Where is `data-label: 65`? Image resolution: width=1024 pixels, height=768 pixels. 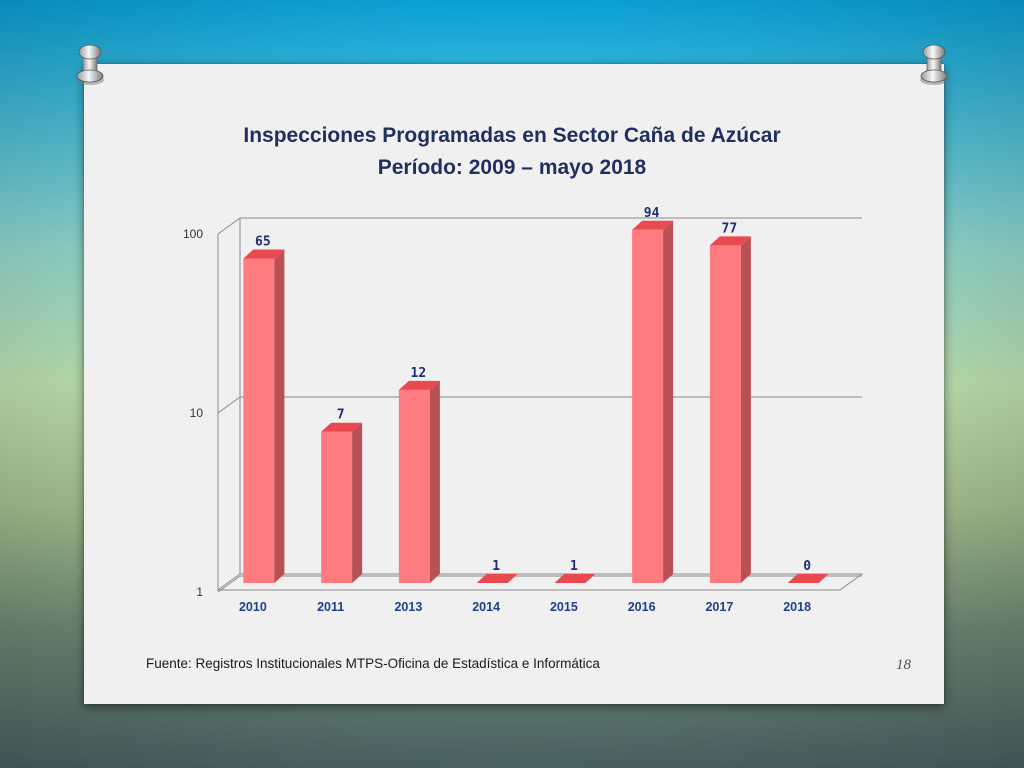 data-label: 65 is located at coordinates (263, 241).